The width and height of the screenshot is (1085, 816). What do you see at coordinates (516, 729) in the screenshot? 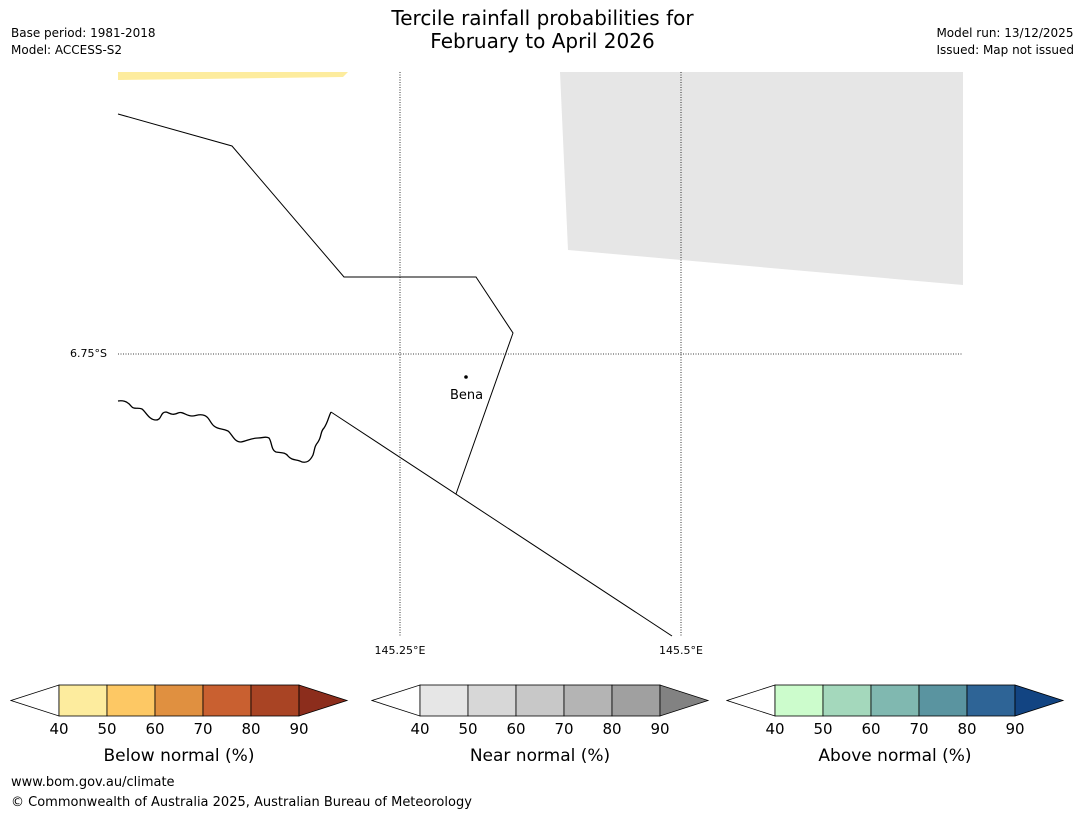
I see `near-colorbar-tick-label: 60` at bounding box center [516, 729].